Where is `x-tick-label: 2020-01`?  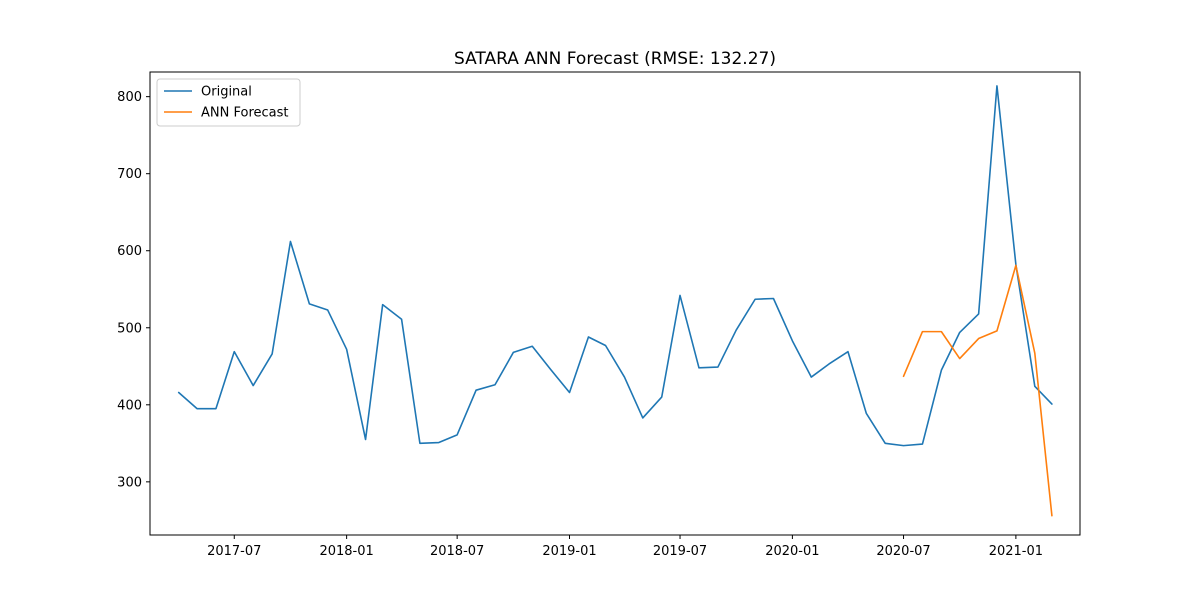 x-tick-label: 2020-01 is located at coordinates (792, 551).